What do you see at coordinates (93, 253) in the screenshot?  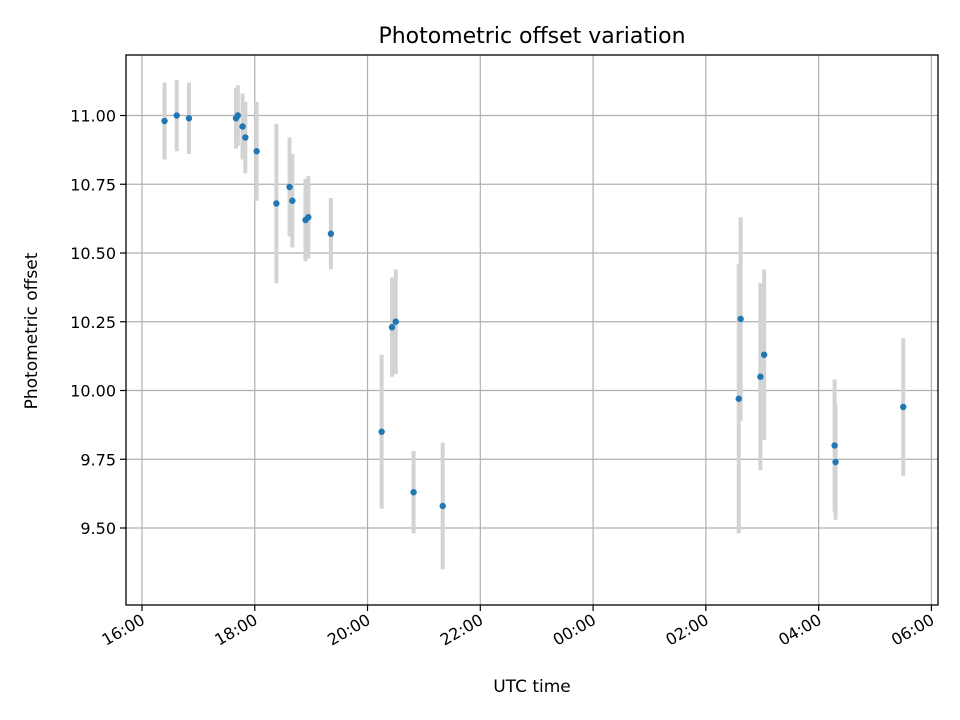 I see `y-tick-label: 10.50` at bounding box center [93, 253].